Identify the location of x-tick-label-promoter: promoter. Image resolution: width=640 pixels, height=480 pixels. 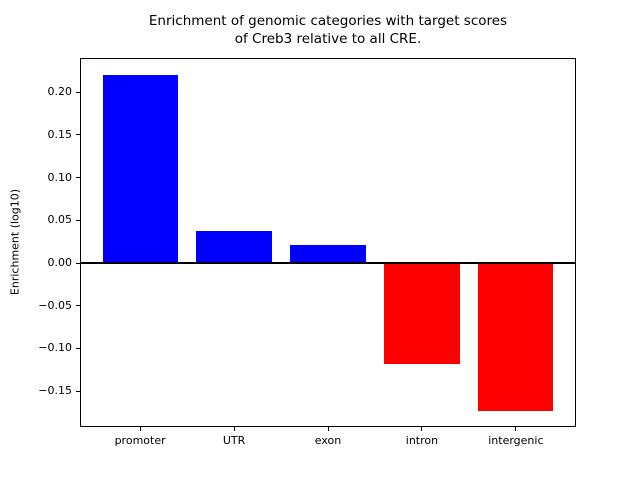
(140, 440).